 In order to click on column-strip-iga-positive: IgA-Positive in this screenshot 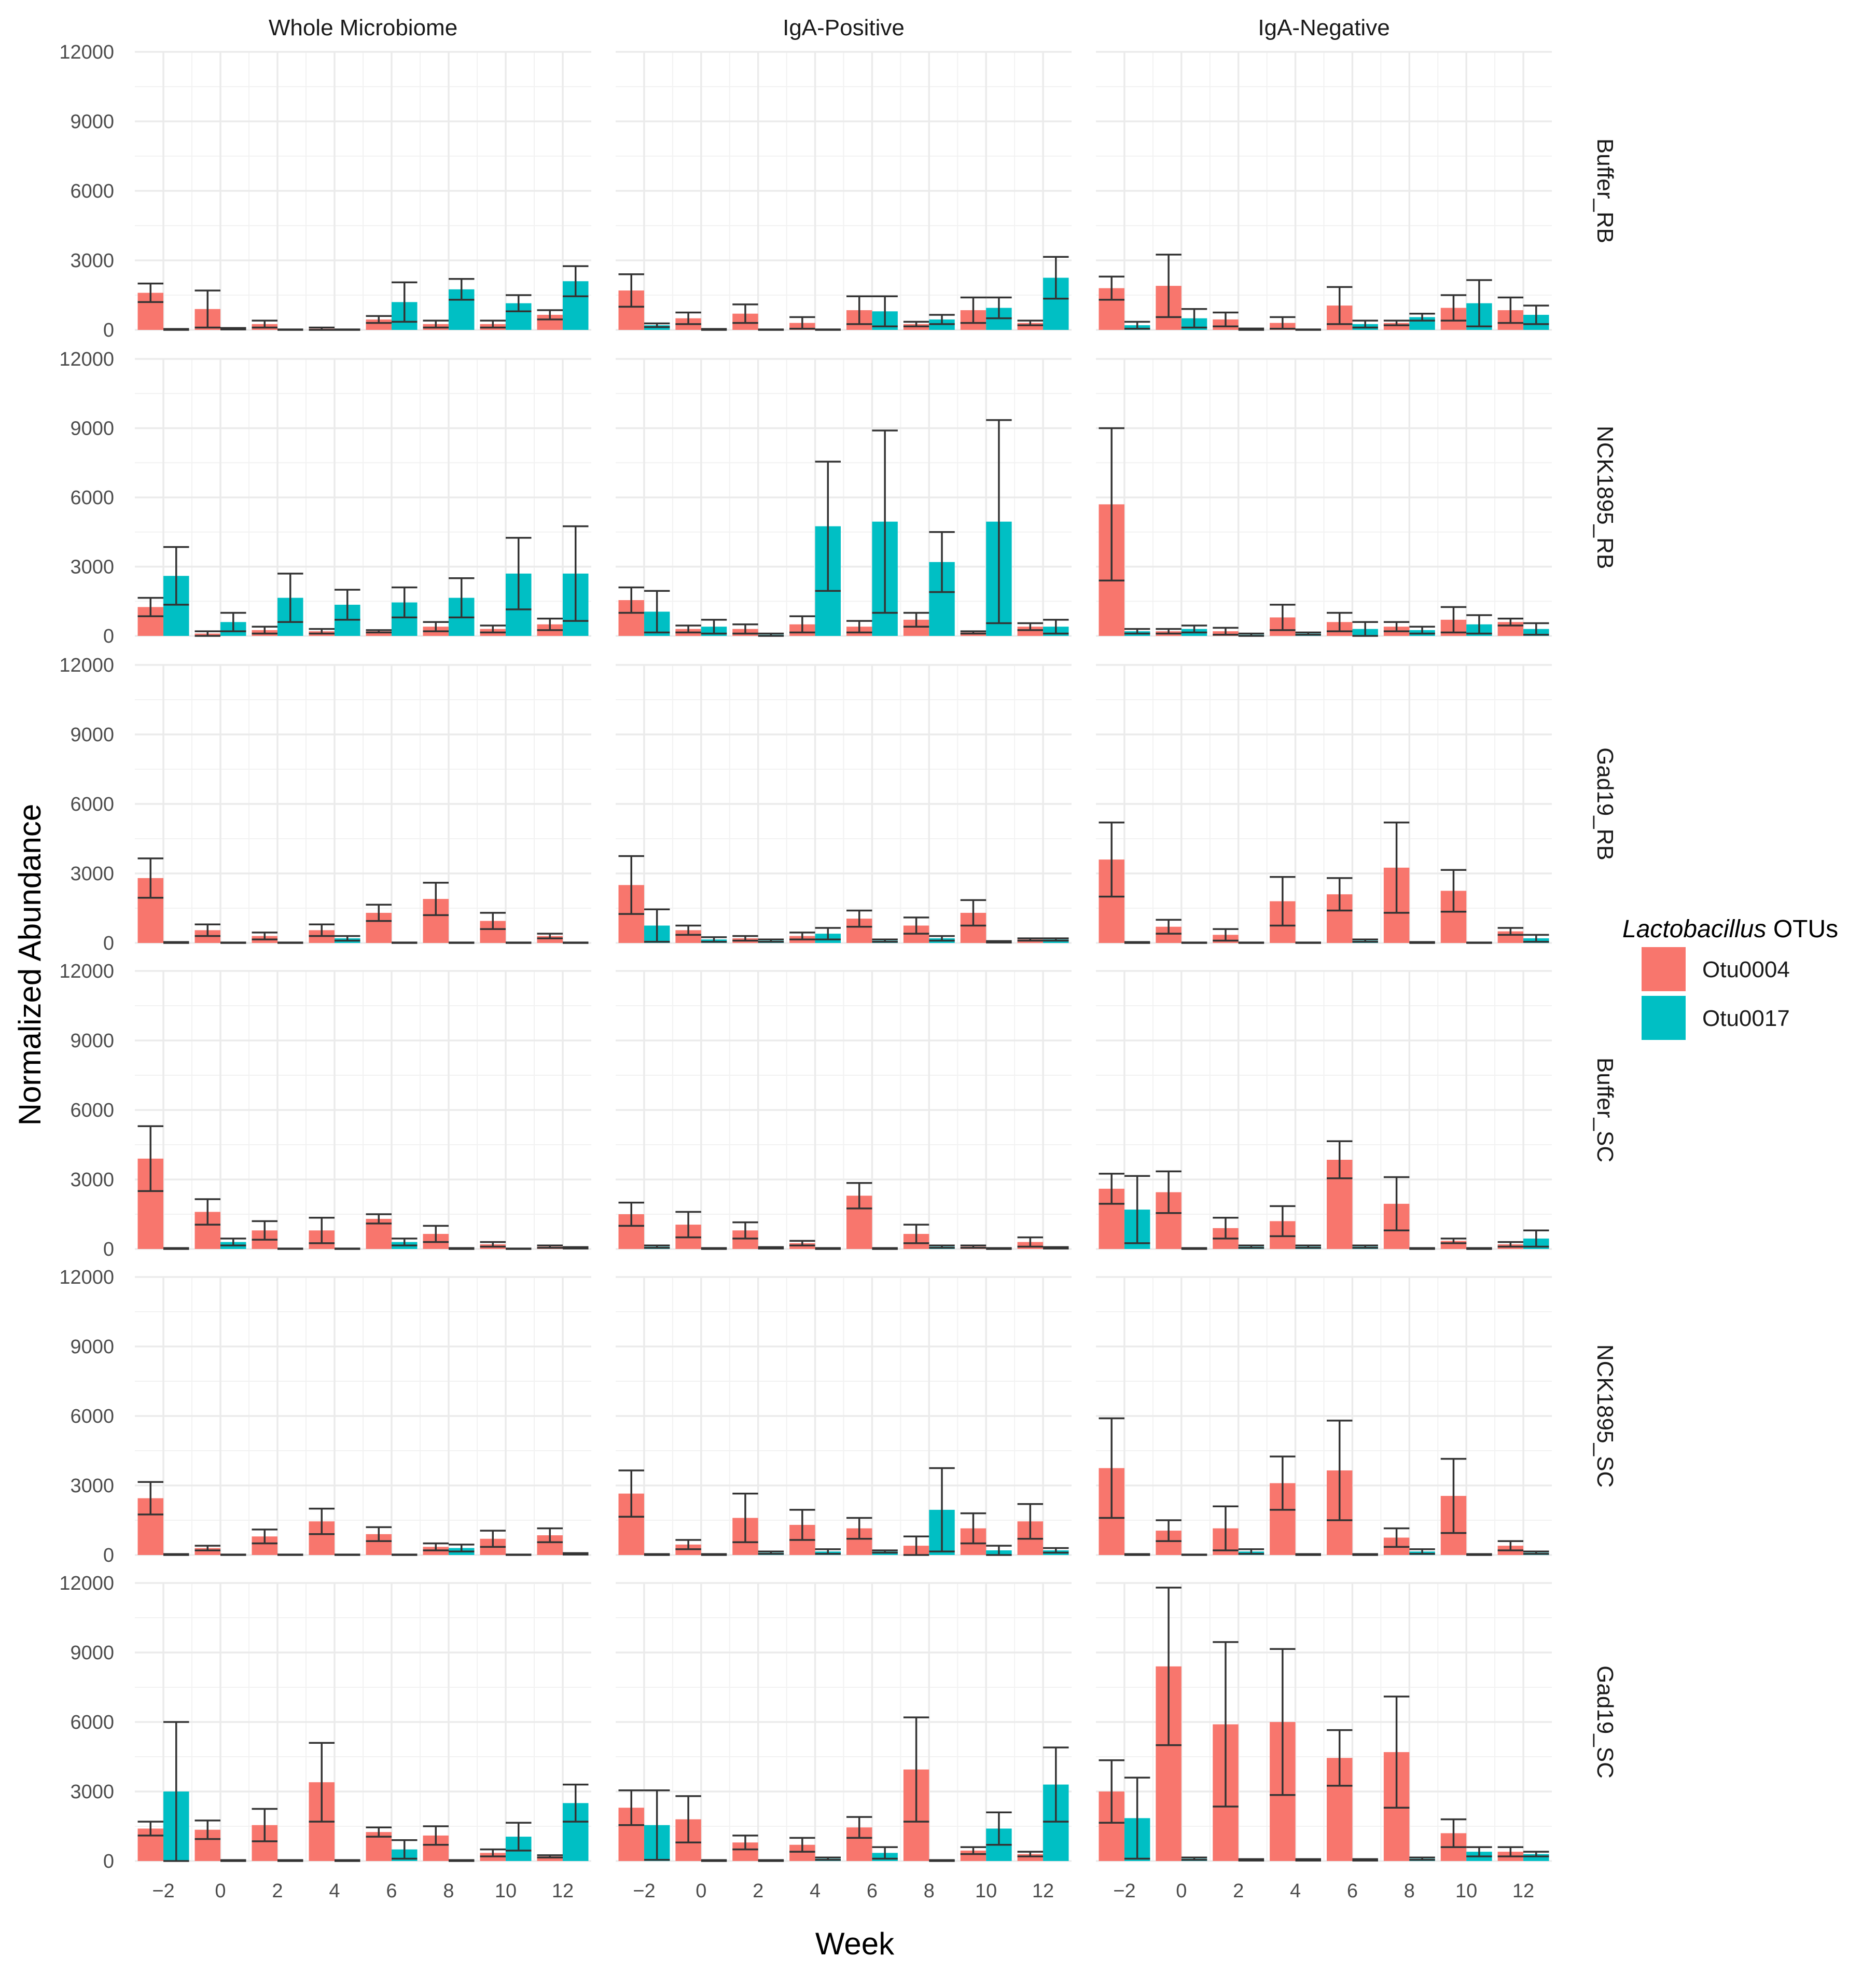, I will do `click(844, 28)`.